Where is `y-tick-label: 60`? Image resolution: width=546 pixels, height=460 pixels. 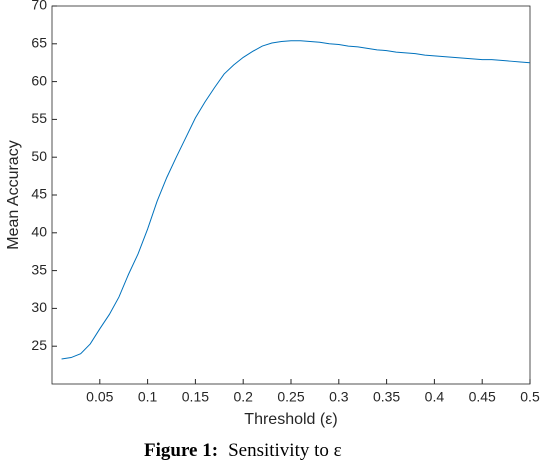
y-tick-label: 60 is located at coordinates (39, 80).